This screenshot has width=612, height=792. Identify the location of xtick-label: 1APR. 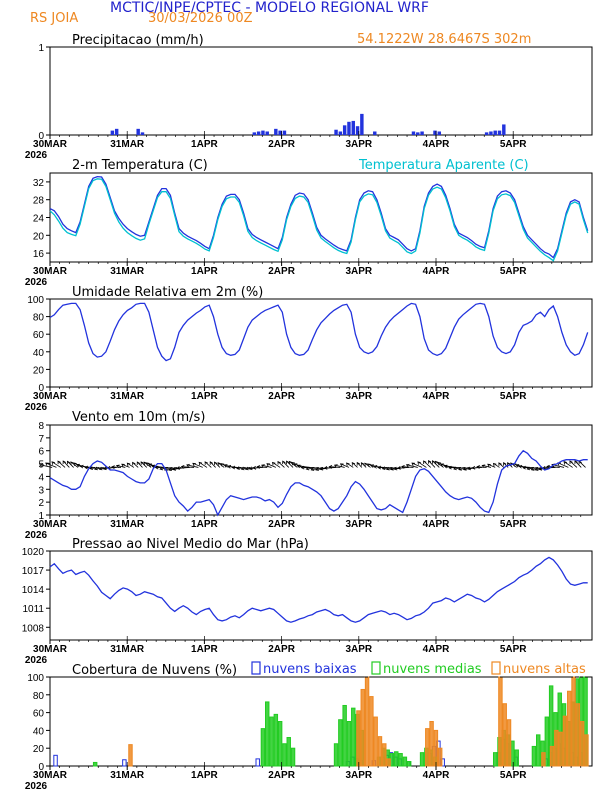
(204, 524).